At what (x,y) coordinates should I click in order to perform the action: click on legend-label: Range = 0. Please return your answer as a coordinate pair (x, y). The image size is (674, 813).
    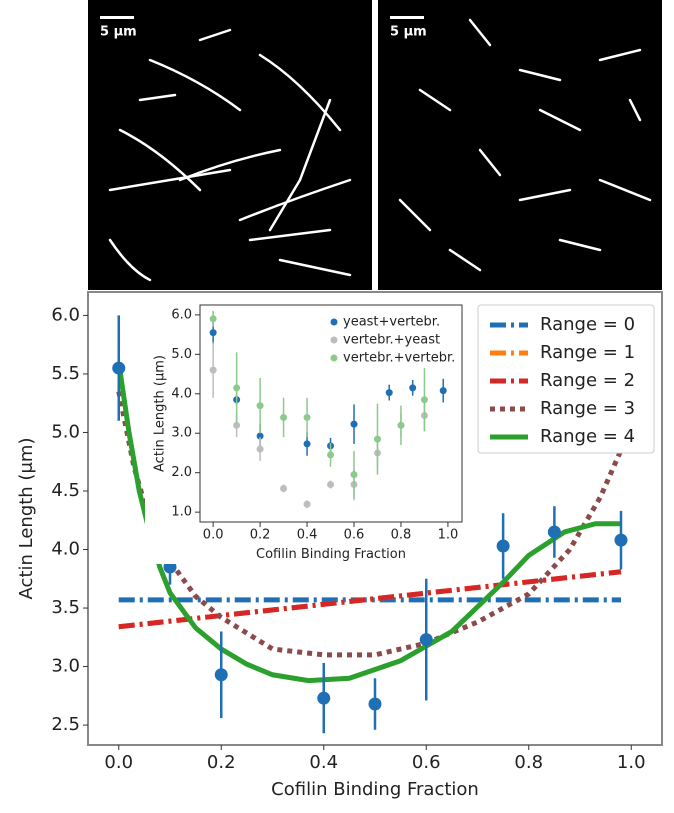
    Looking at the image, I should click on (587, 324).